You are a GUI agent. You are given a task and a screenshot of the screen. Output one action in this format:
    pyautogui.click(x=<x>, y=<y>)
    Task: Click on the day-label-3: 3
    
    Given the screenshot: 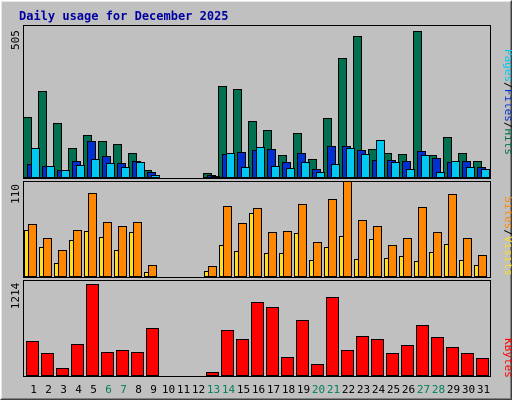 What is the action you would take?
    pyautogui.click(x=63, y=389)
    